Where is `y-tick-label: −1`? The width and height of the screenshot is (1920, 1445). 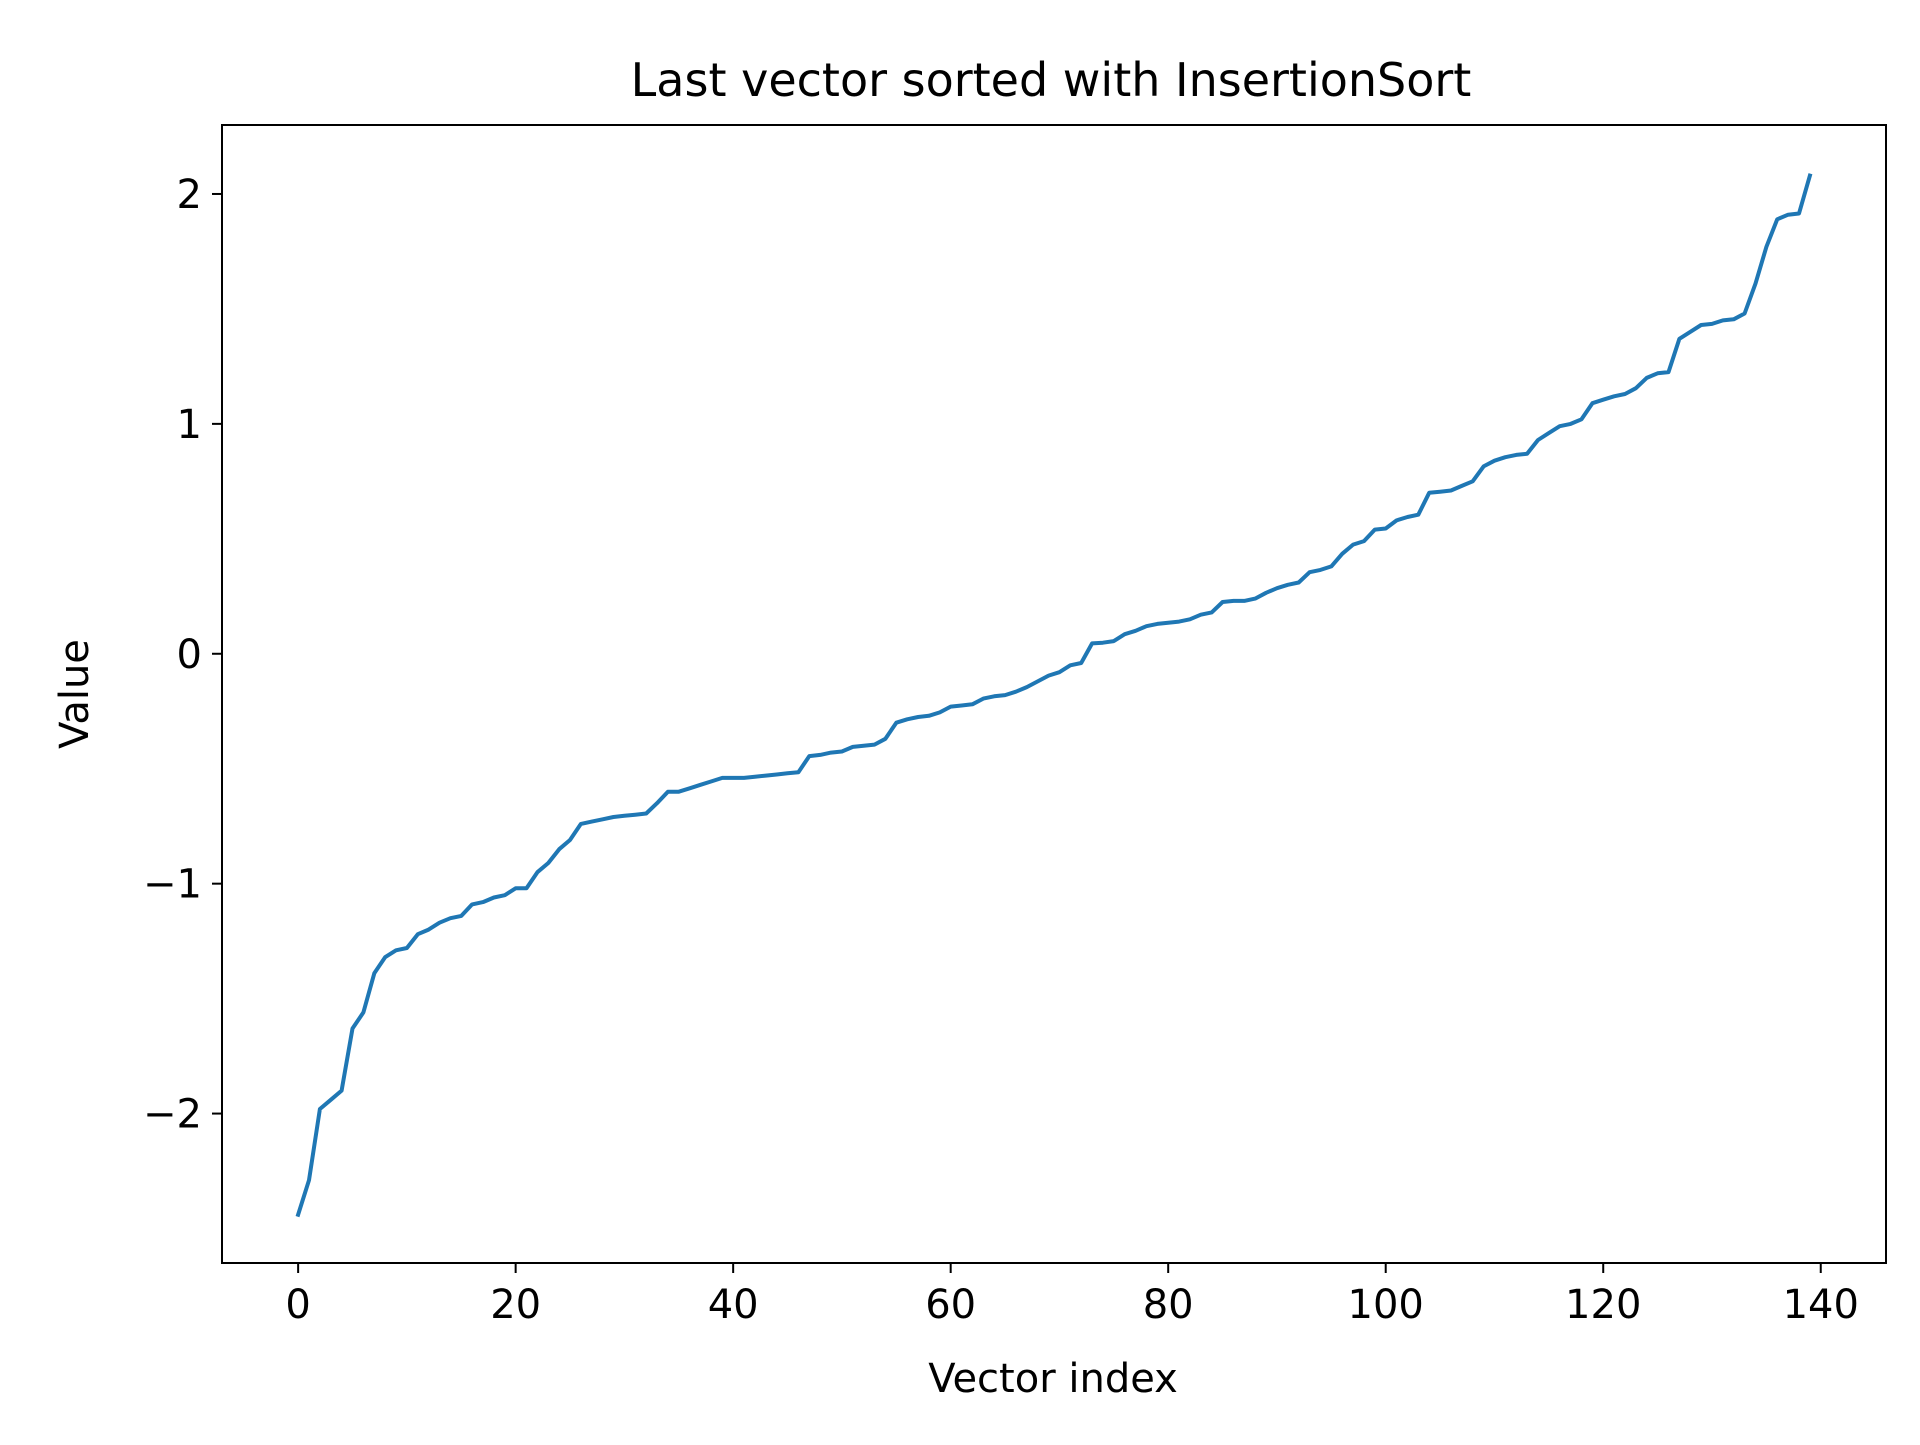
y-tick-label: −1 is located at coordinates (172, 885).